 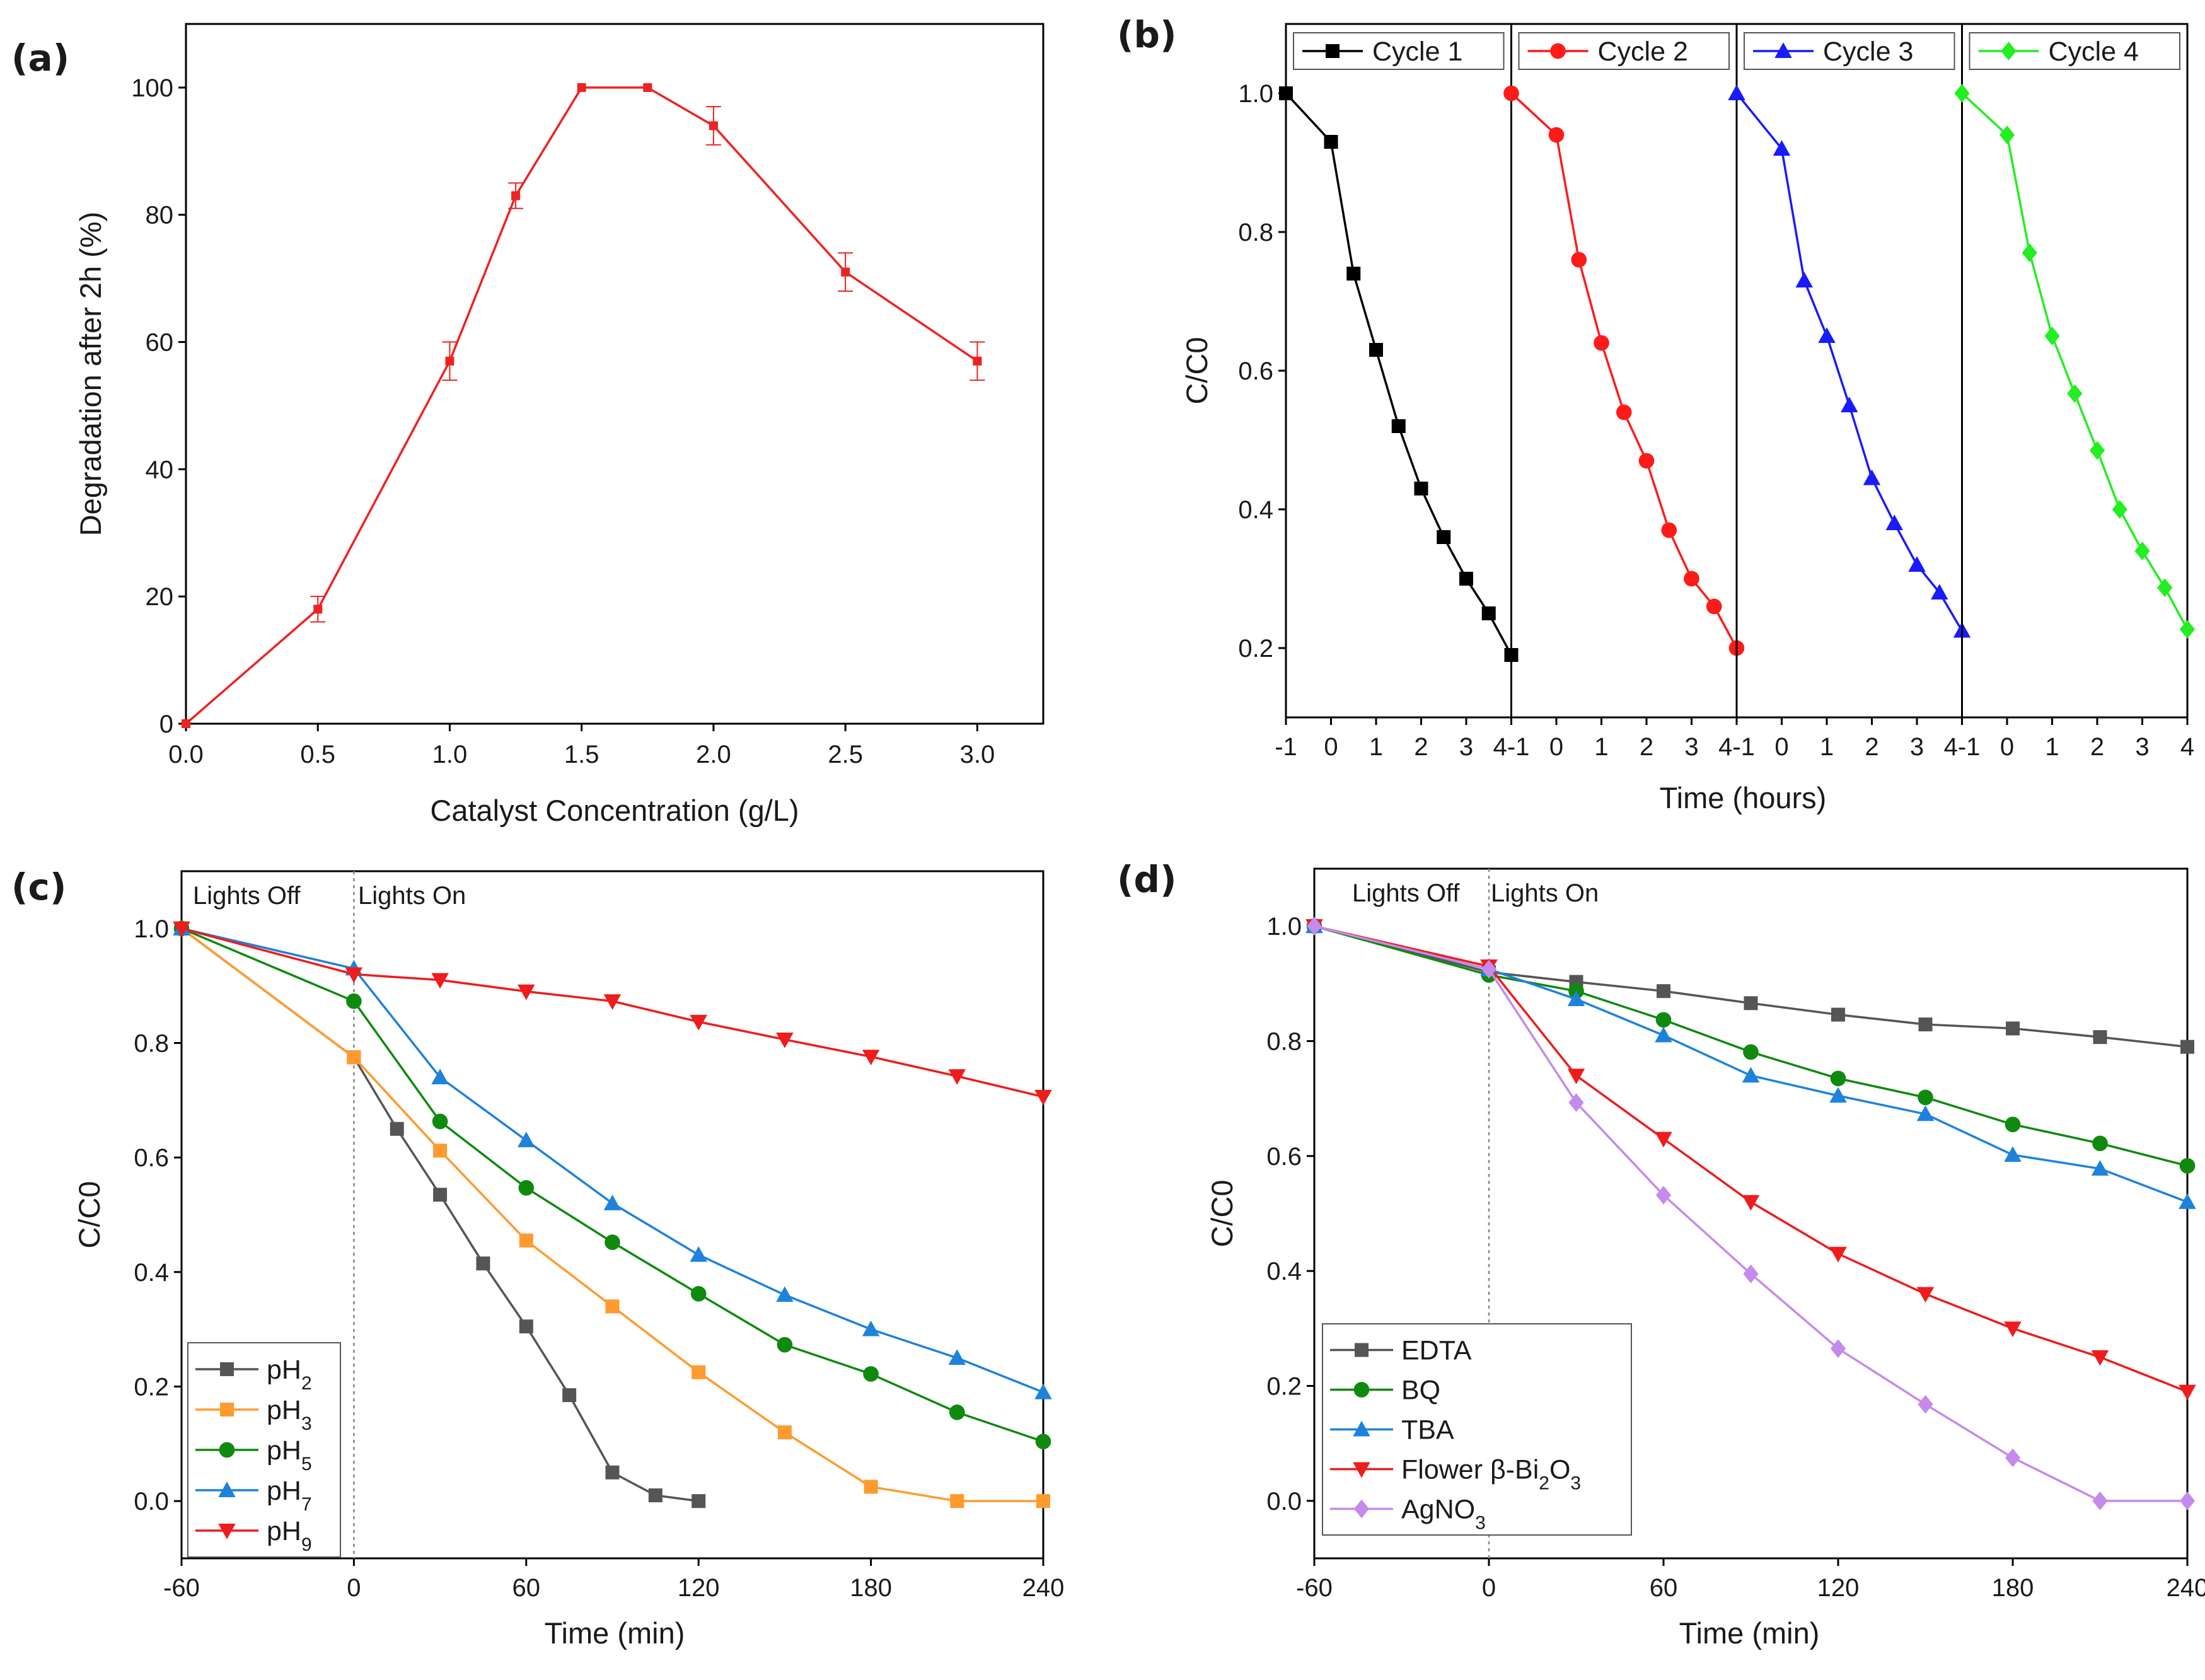 I want to click on legend-label: Cycle 1, so click(x=1417, y=52).